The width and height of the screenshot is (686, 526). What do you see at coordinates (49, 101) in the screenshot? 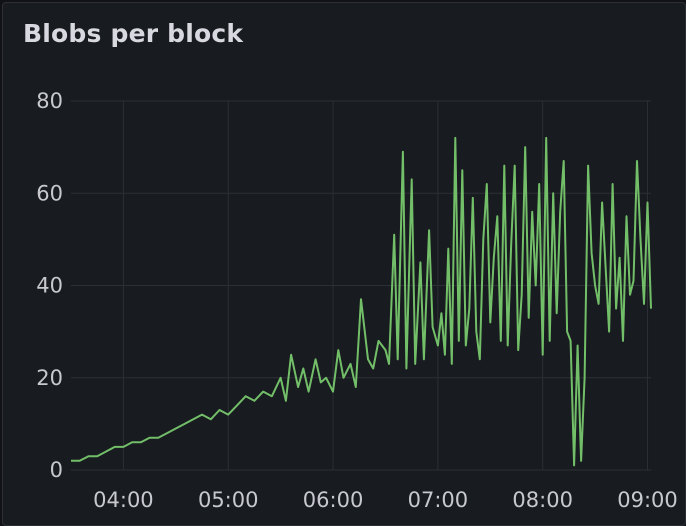
I see `y-tick-label: 80` at bounding box center [49, 101].